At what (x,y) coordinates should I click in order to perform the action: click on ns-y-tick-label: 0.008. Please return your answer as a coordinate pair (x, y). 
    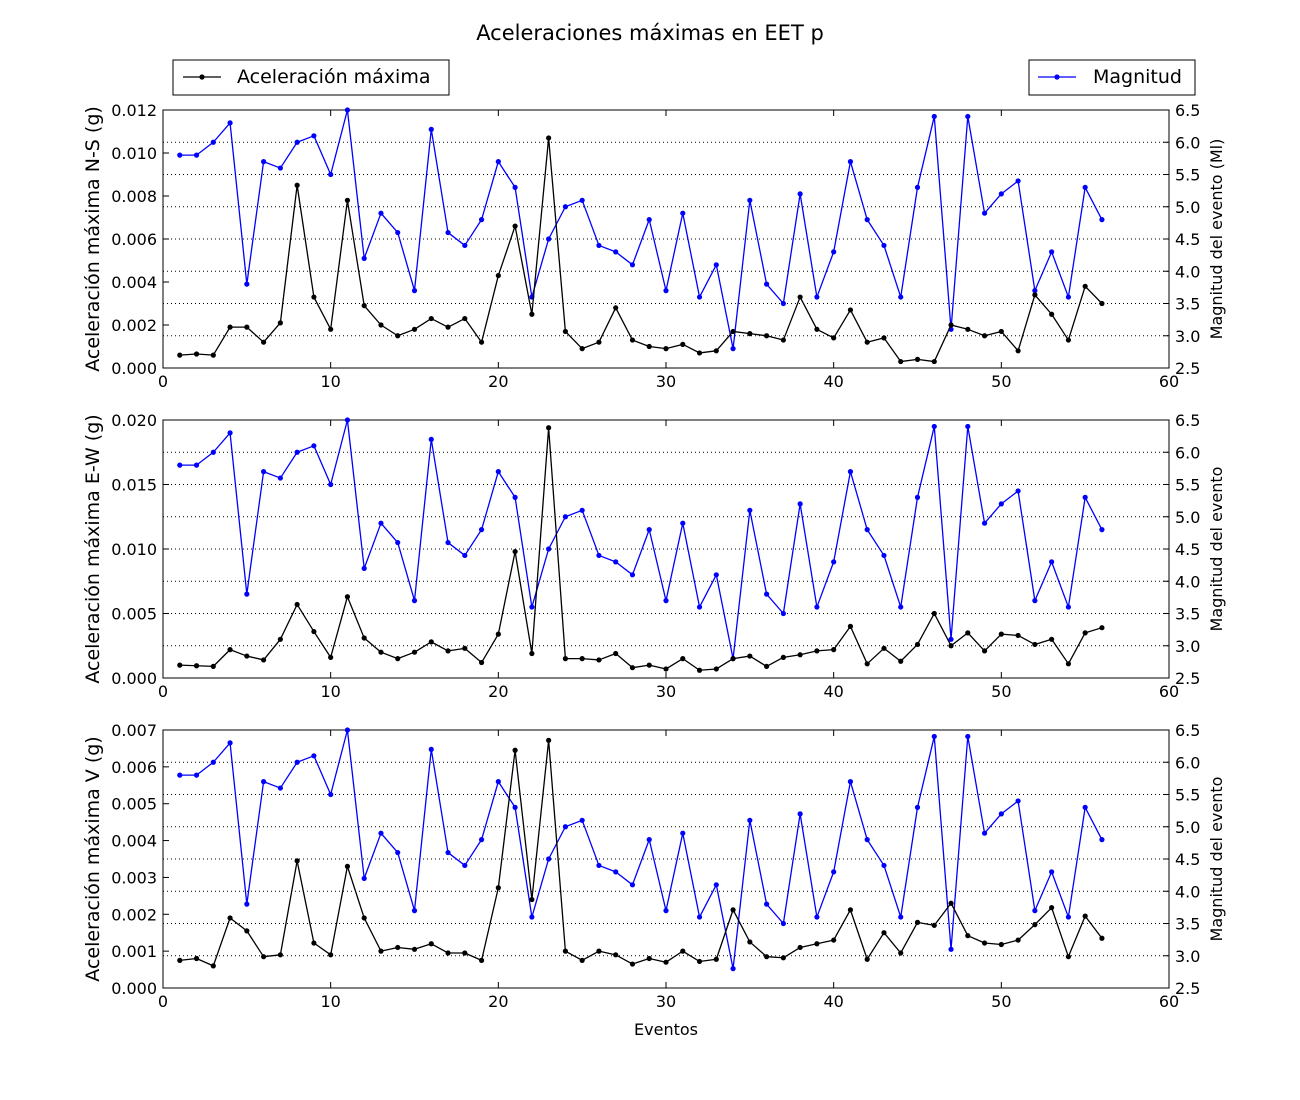
    Looking at the image, I should click on (134, 196).